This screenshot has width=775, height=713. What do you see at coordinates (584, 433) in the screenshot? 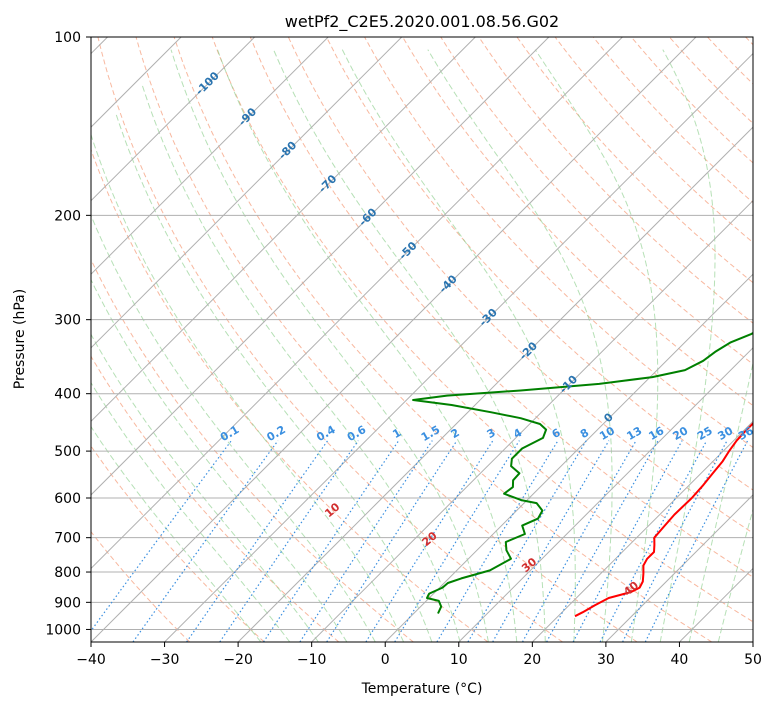
I see `mixing-ratio-label: 8` at bounding box center [584, 433].